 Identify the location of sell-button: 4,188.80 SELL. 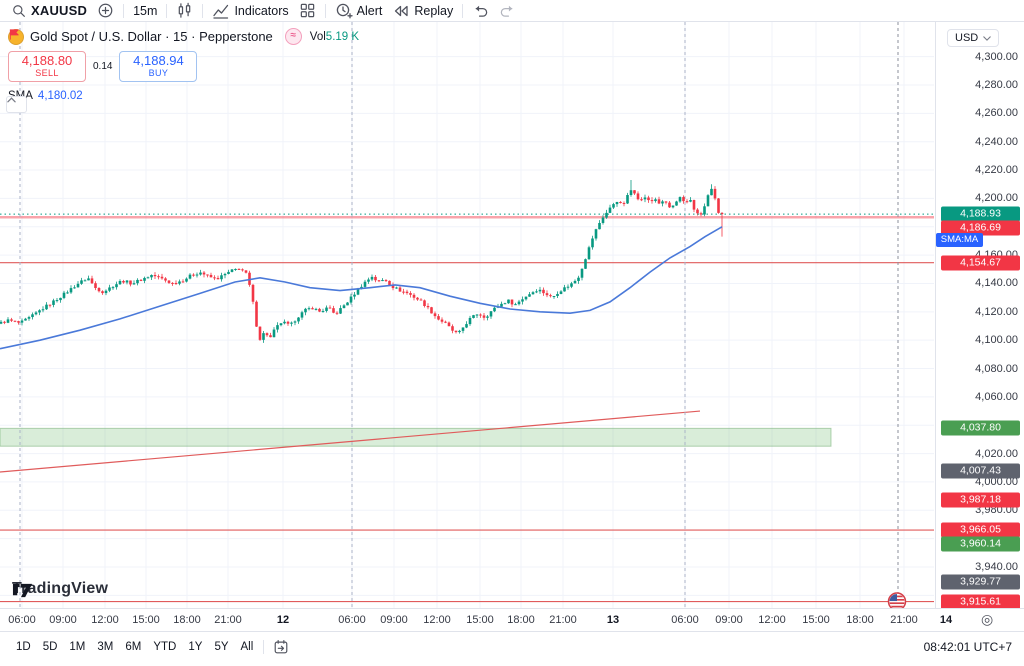
(47, 66).